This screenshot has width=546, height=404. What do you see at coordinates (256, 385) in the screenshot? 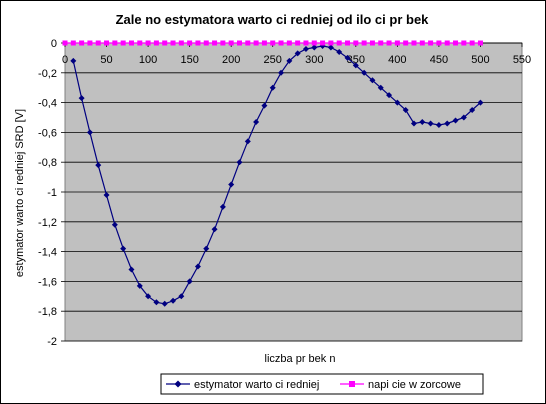
I see `legend-label-estimator: estymator warto ci redniej` at bounding box center [256, 385].